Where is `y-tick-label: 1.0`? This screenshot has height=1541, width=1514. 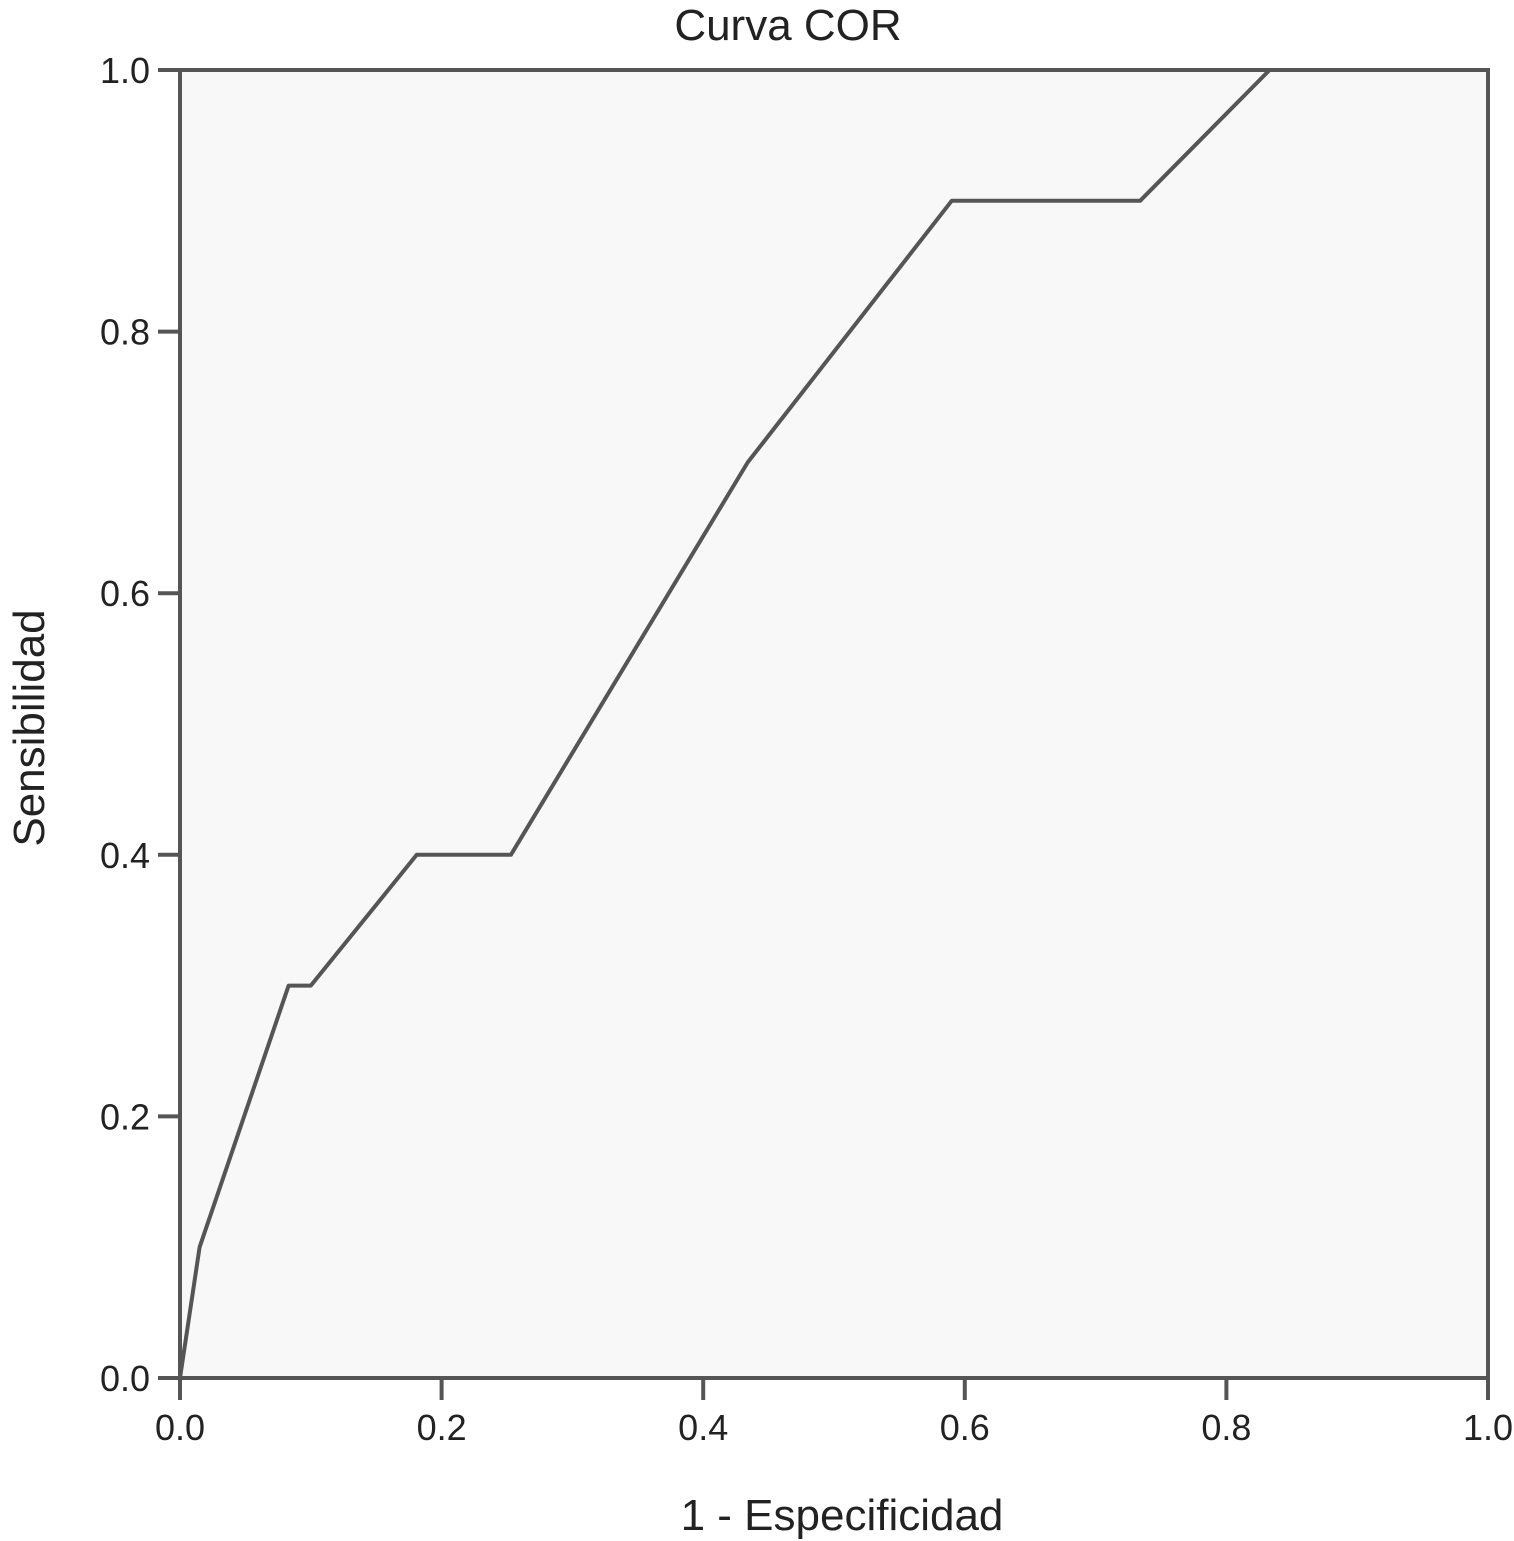 y-tick-label: 1.0 is located at coordinates (125, 70).